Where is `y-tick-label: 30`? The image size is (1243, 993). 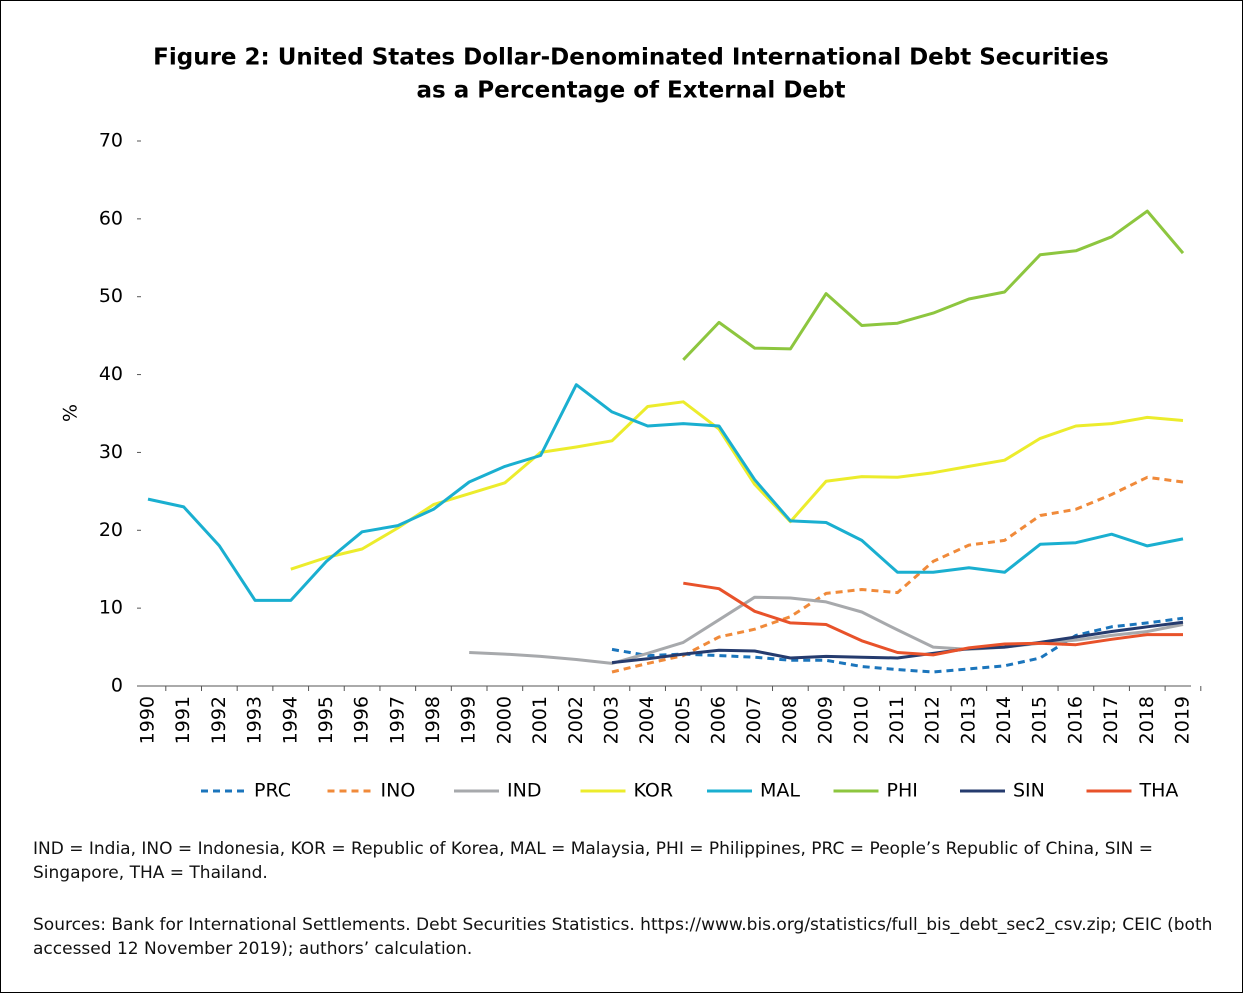
y-tick-label: 30 is located at coordinates (111, 452).